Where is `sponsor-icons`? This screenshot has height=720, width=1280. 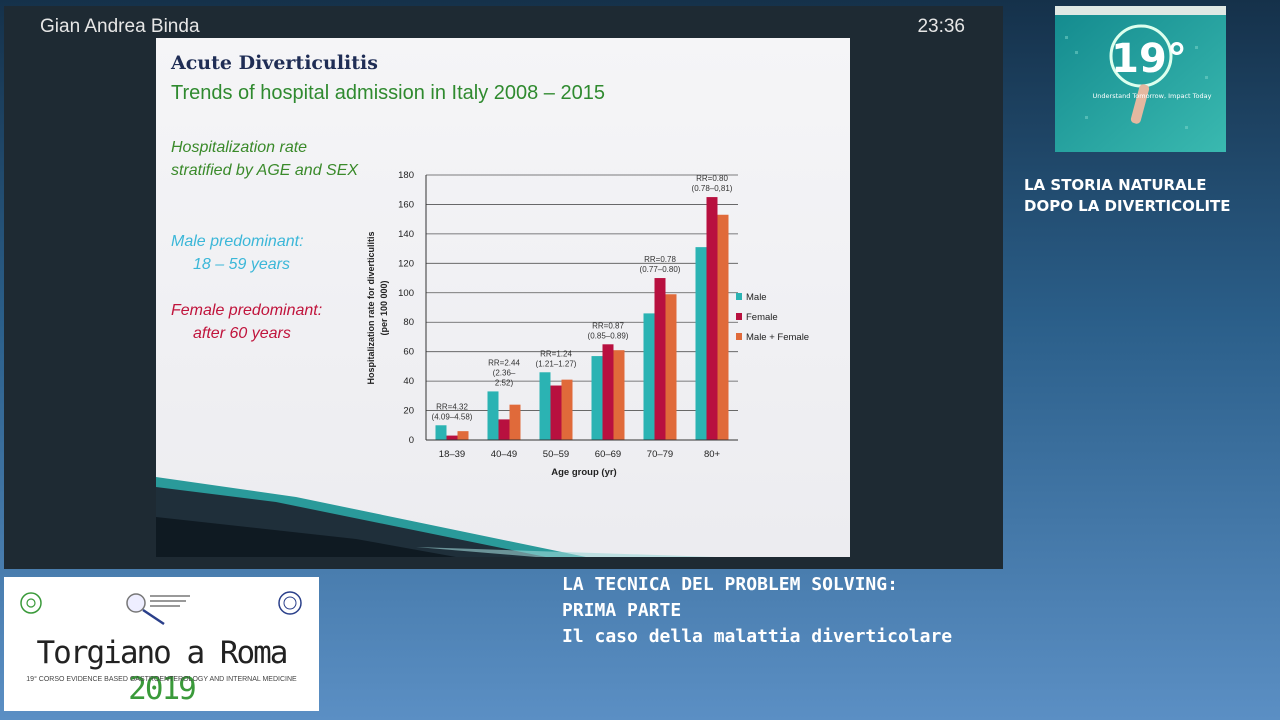
sponsor-icons is located at coordinates (161, 608).